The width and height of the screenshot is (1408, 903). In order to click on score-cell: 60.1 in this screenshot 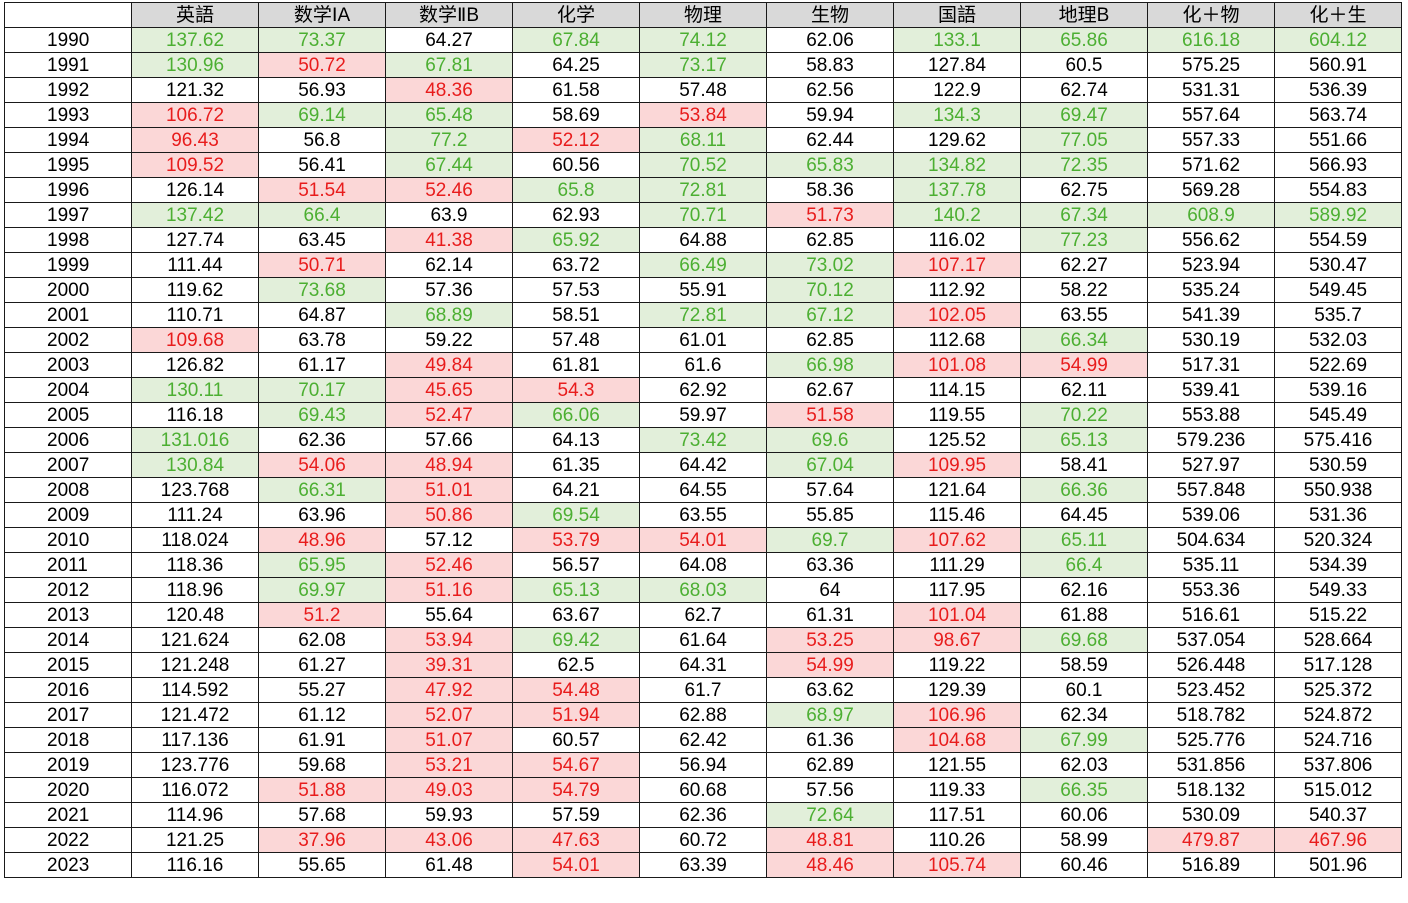, I will do `click(1084, 690)`.